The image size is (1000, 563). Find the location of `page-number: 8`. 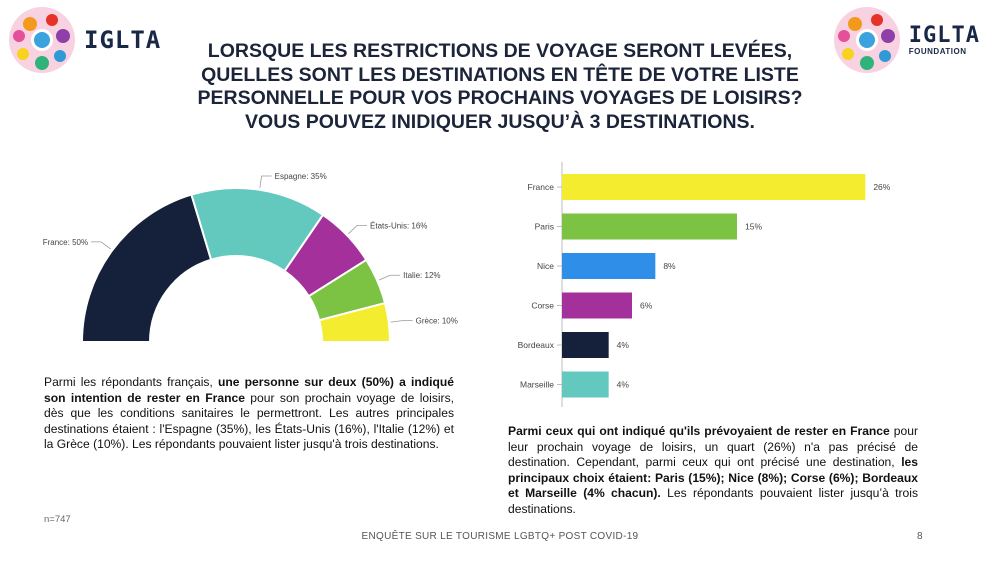

page-number: 8 is located at coordinates (920, 536).